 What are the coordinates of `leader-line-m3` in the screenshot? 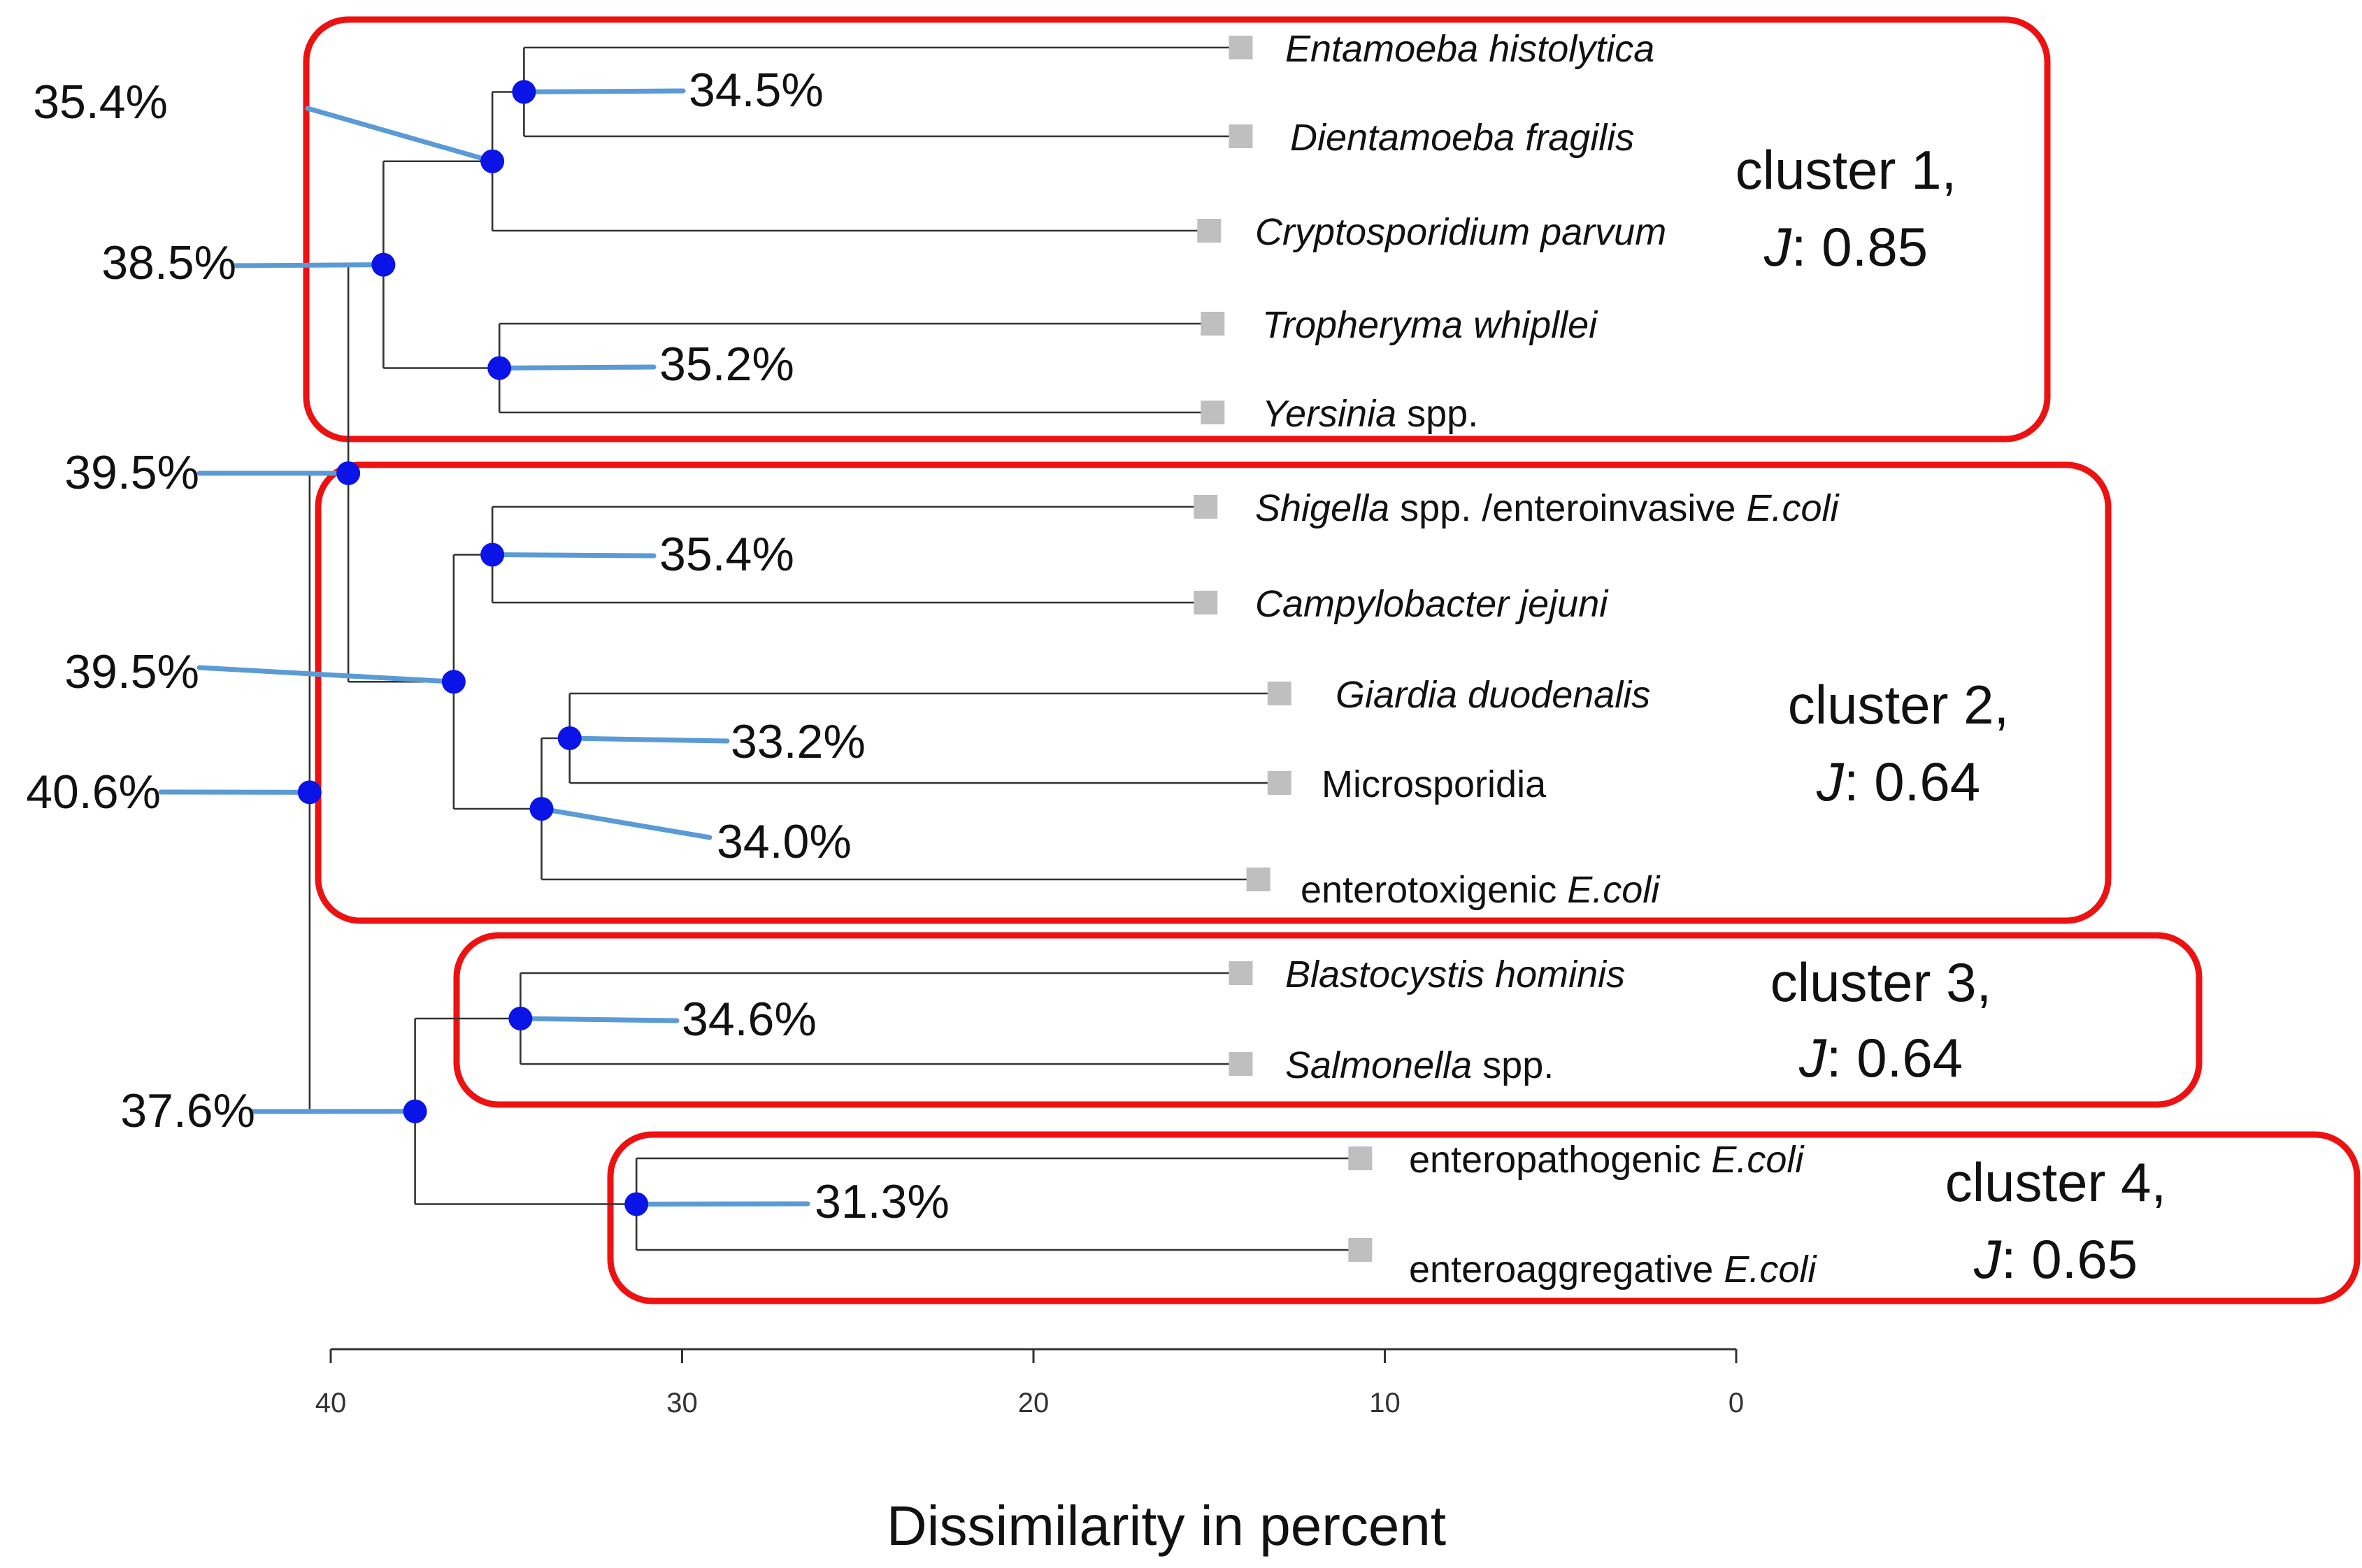 It's located at (576, 367).